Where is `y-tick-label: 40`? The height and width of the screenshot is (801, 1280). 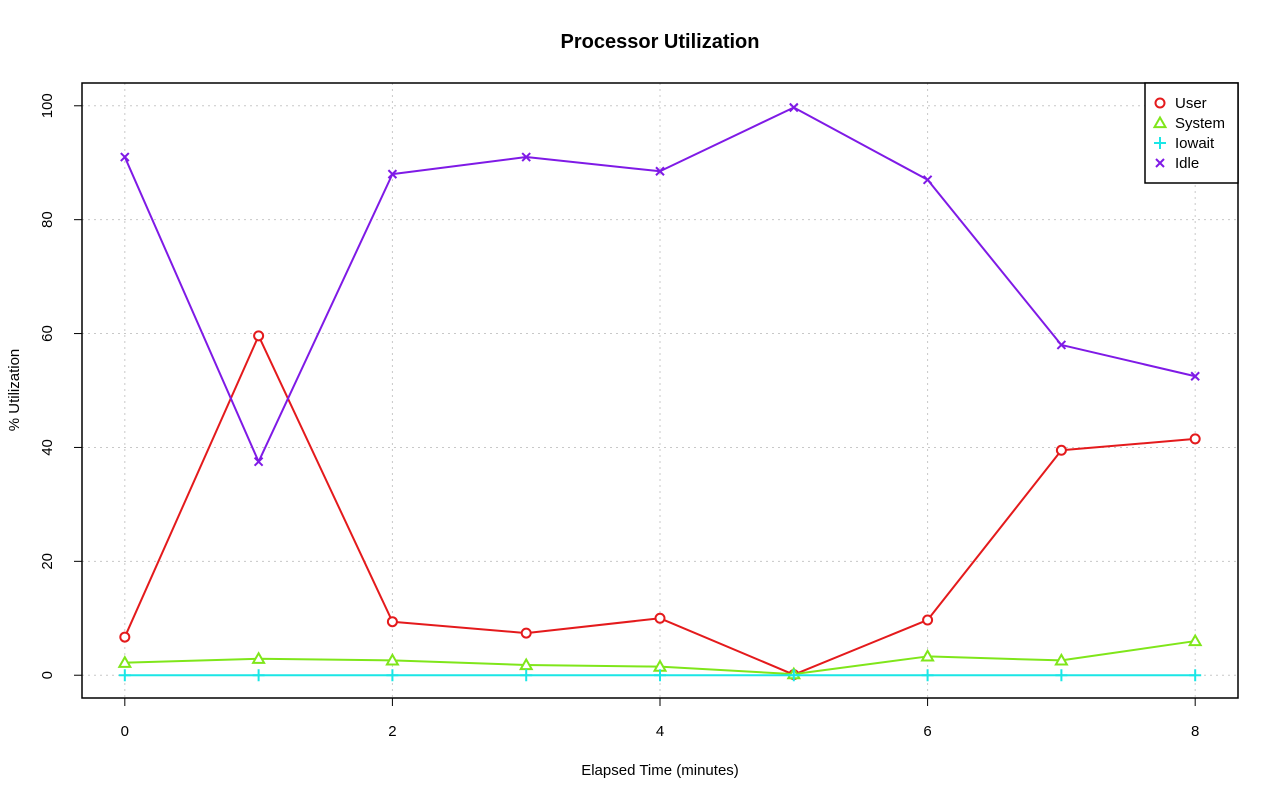 y-tick-label: 40 is located at coordinates (47, 447).